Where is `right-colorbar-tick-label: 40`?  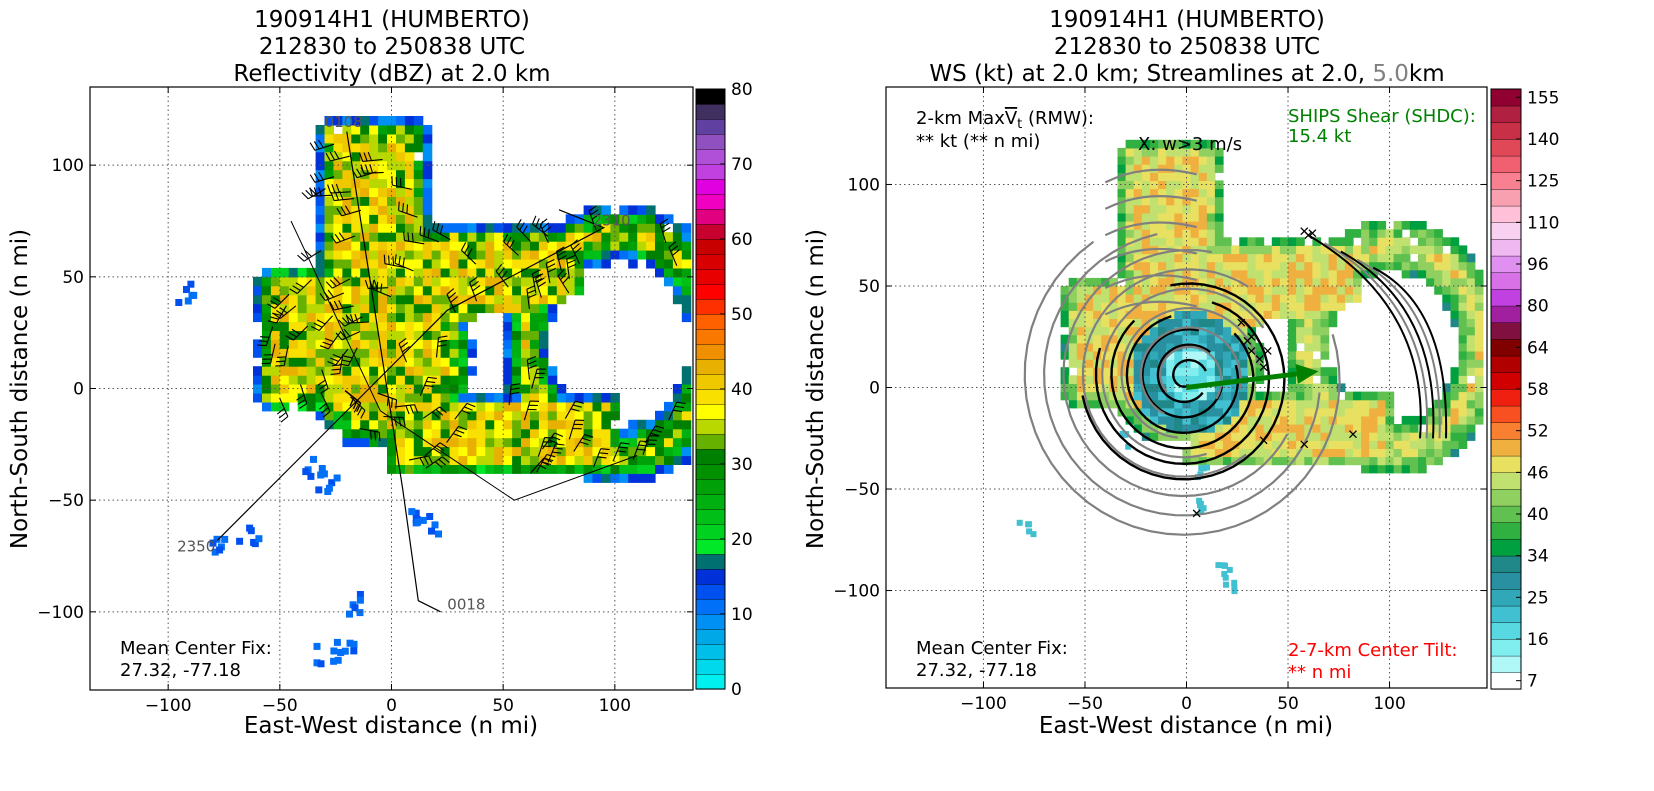
right-colorbar-tick-label: 40 is located at coordinates (1538, 515).